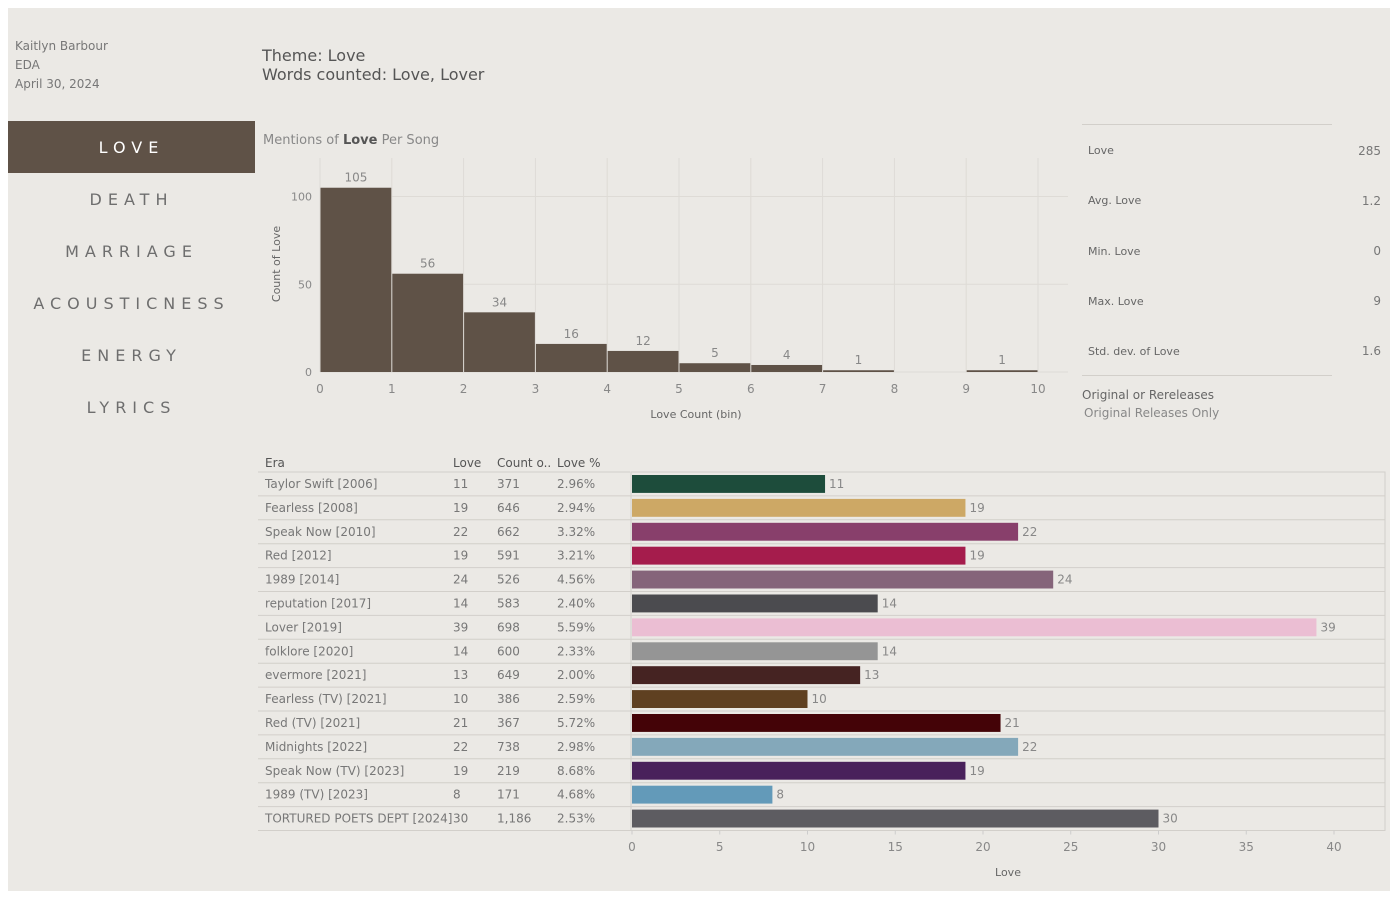 The width and height of the screenshot is (1398, 899). What do you see at coordinates (1070, 847) in the screenshot?
I see `era-xtick: 25` at bounding box center [1070, 847].